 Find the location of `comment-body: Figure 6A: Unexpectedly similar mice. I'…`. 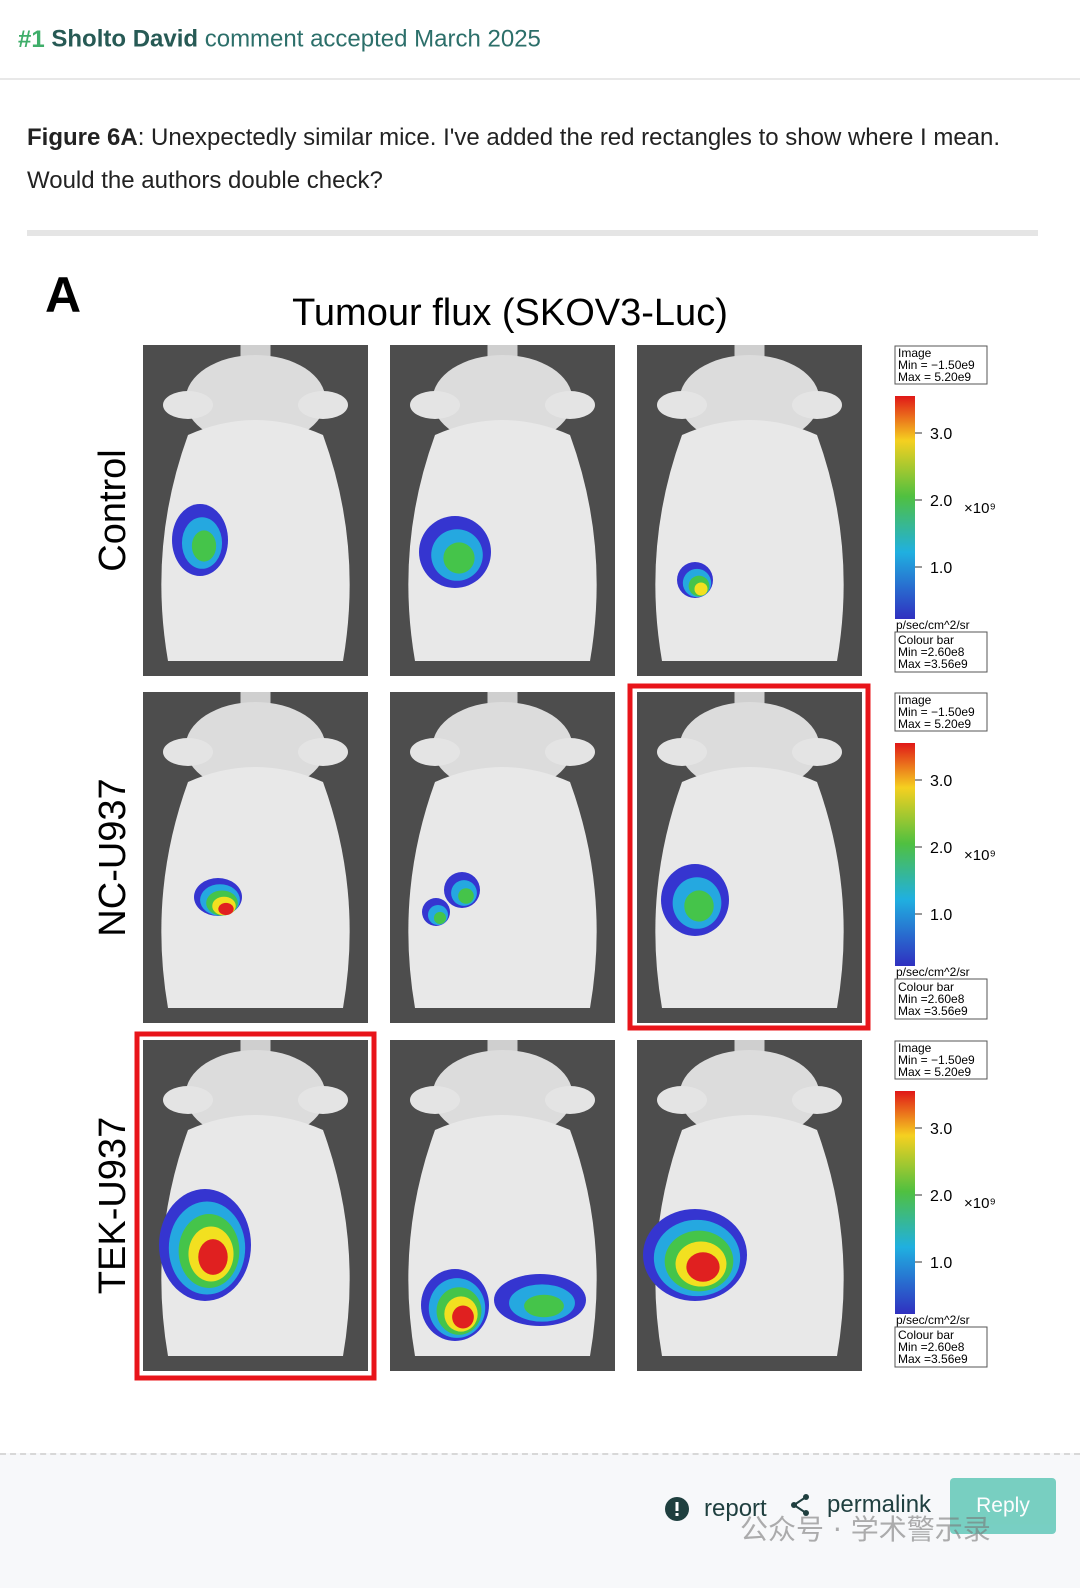

comment-body: Figure 6A: Unexpectedly similar mice. I'… is located at coordinates (532, 159).